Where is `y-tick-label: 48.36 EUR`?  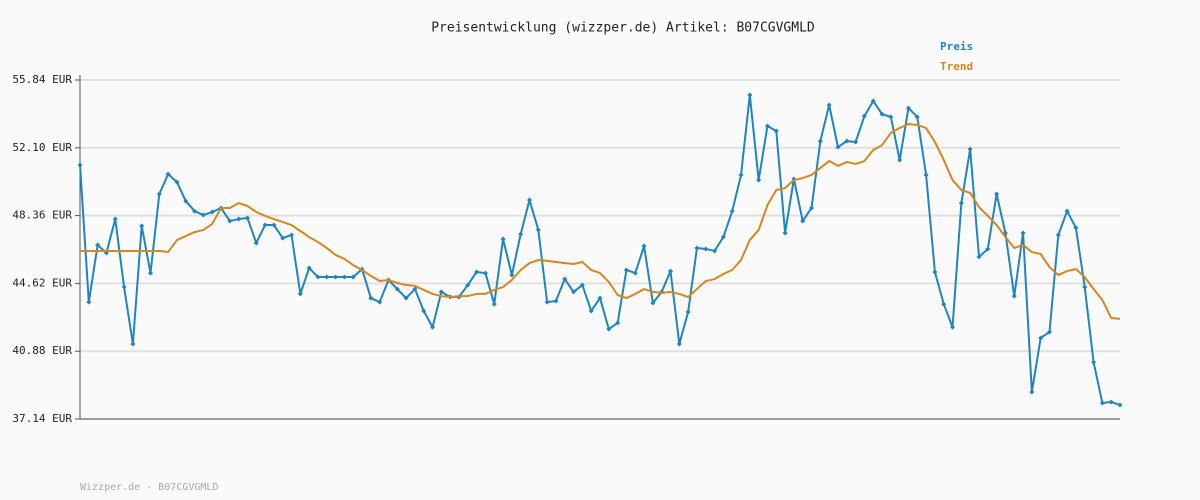
y-tick-label: 48.36 EUR is located at coordinates (42, 215).